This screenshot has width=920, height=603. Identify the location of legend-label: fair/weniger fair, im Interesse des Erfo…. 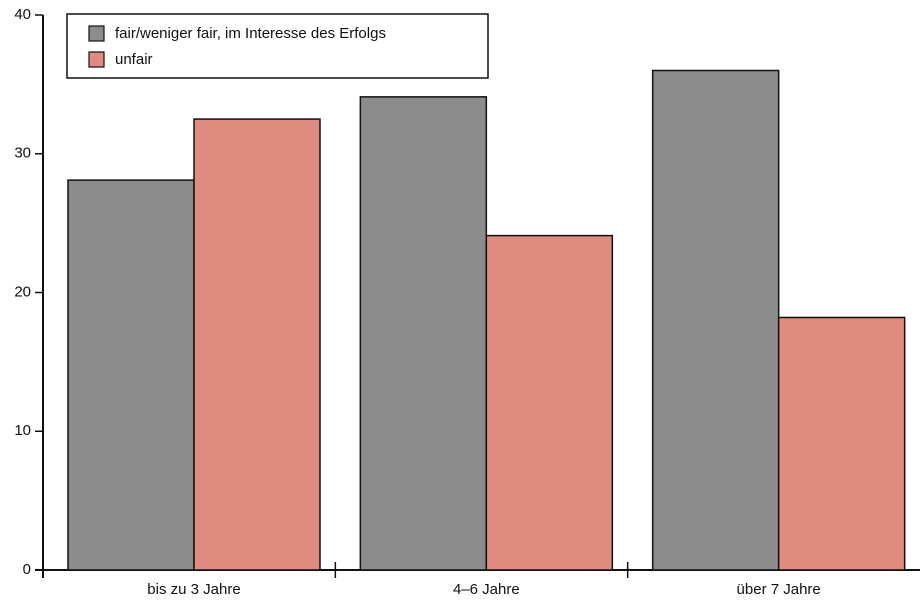
(250, 33).